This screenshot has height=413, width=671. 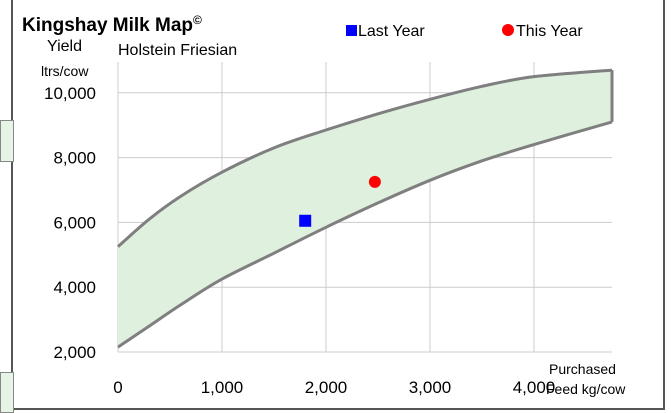 I want to click on chart-title: Kingshay Milk Map©, so click(x=112, y=24).